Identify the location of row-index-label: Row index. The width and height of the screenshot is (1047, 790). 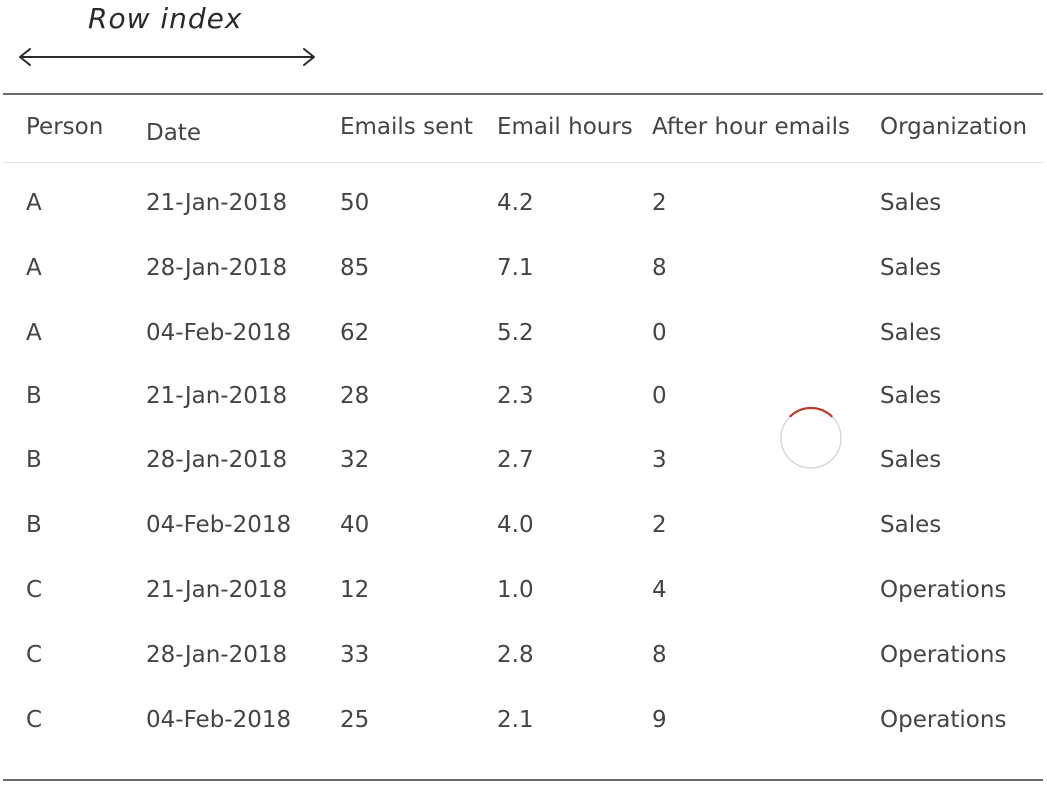
(165, 18).